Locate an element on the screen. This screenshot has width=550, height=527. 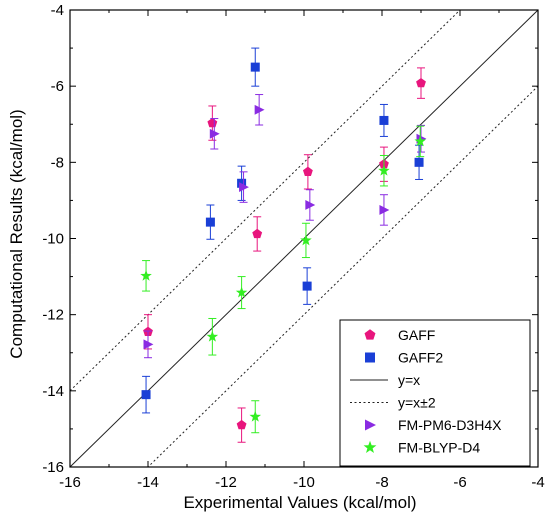
legend-label: FM-PM6-D3H4X is located at coordinates (450, 425).